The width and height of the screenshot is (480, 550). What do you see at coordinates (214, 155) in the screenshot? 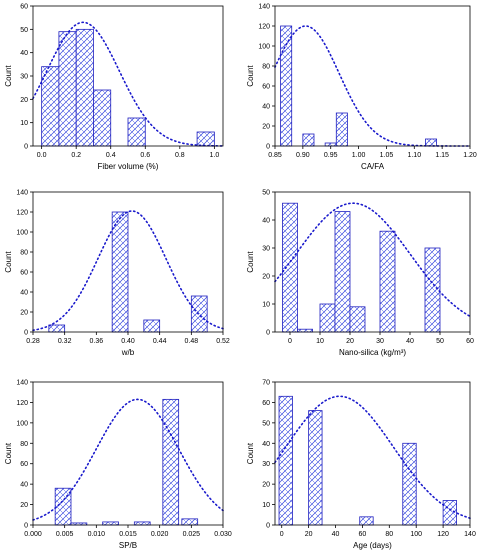
I see `x-tick-label: 1.0` at bounding box center [214, 155].